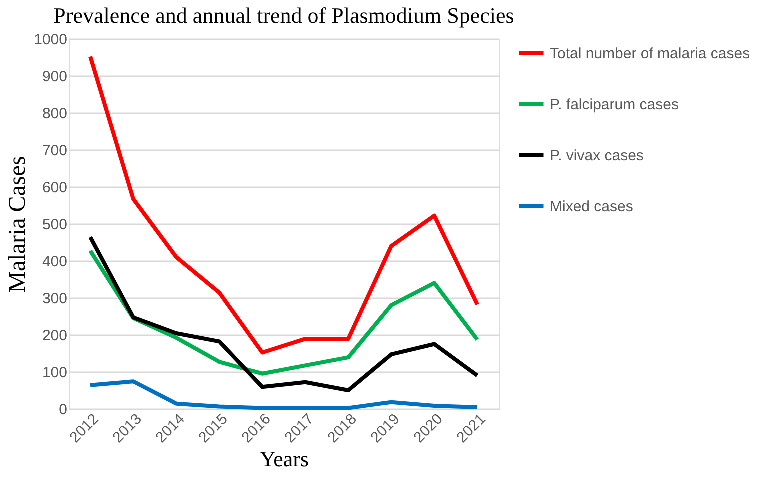 The width and height of the screenshot is (769, 502). What do you see at coordinates (614, 105) in the screenshot?
I see `legend-label: P. falciparum cases` at bounding box center [614, 105].